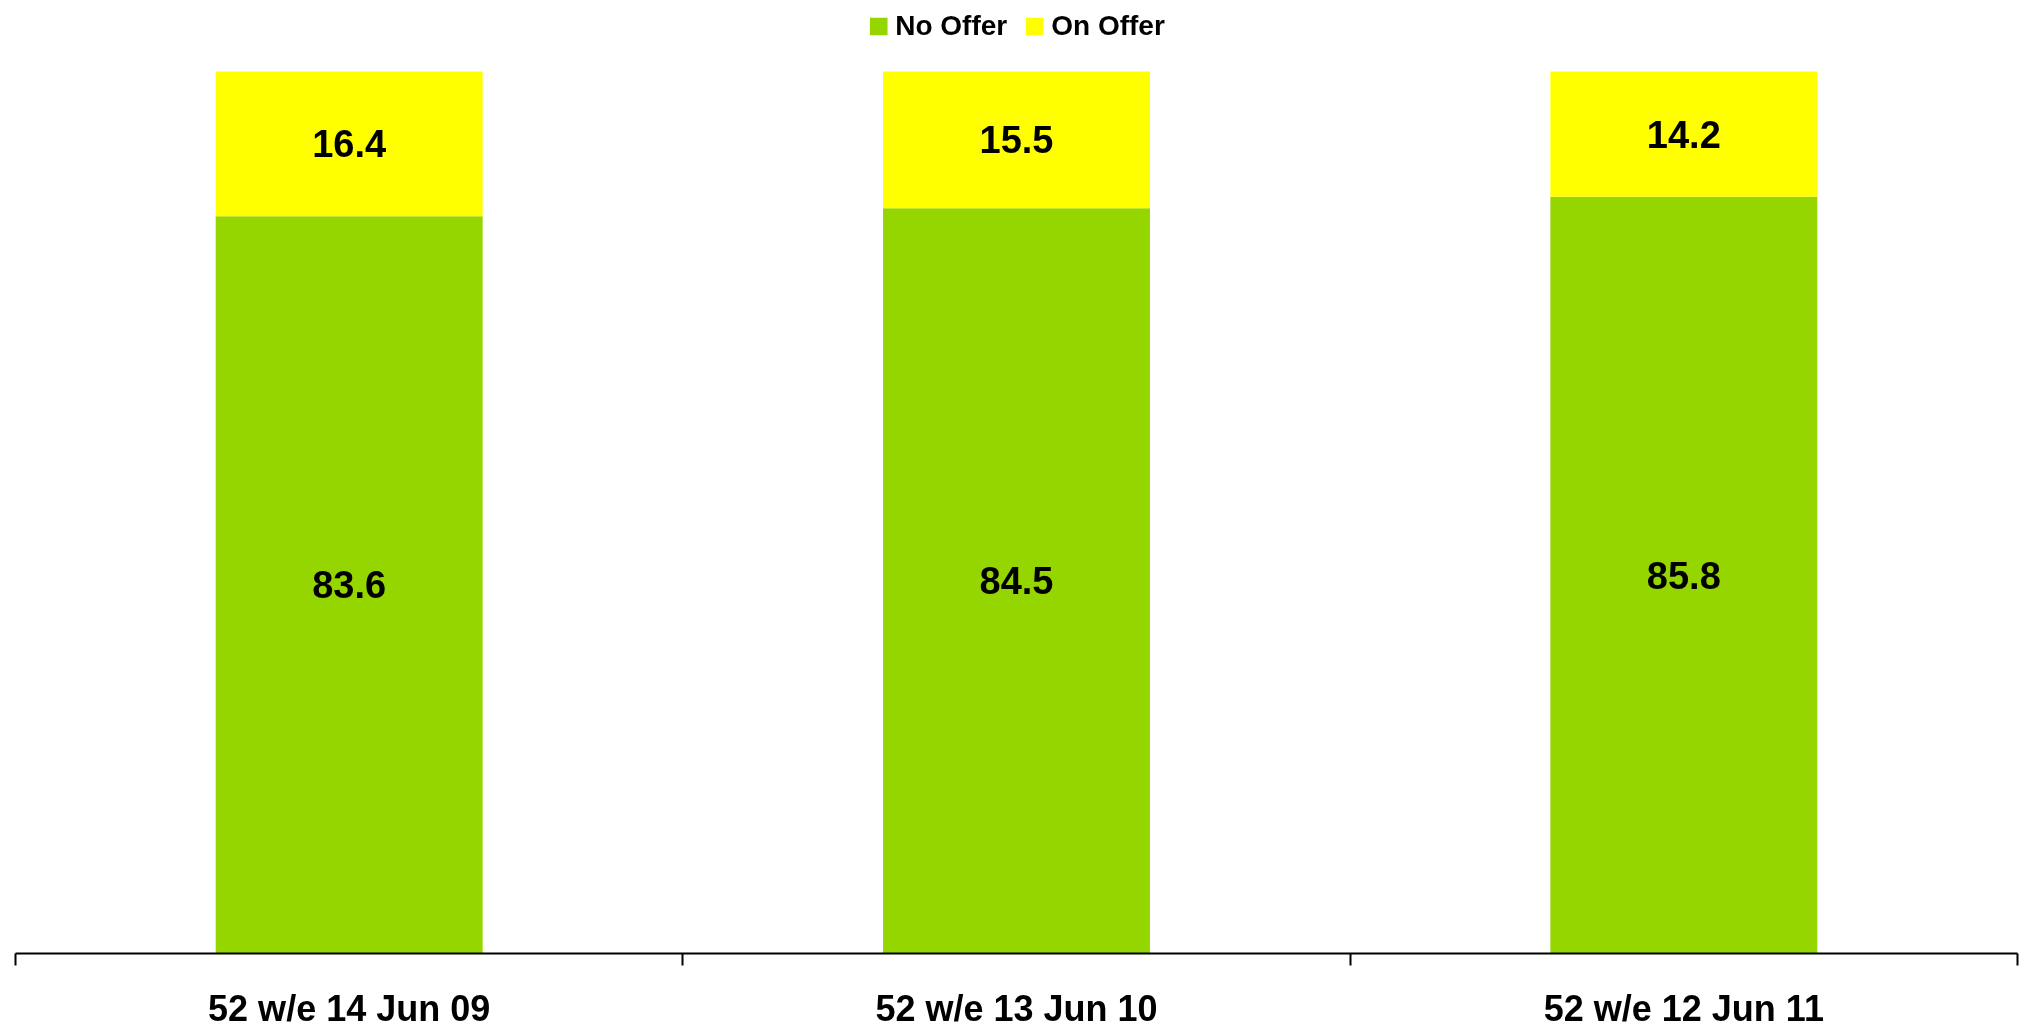 The height and width of the screenshot is (1035, 2026). I want to click on data-label: 85.8, so click(1683, 575).